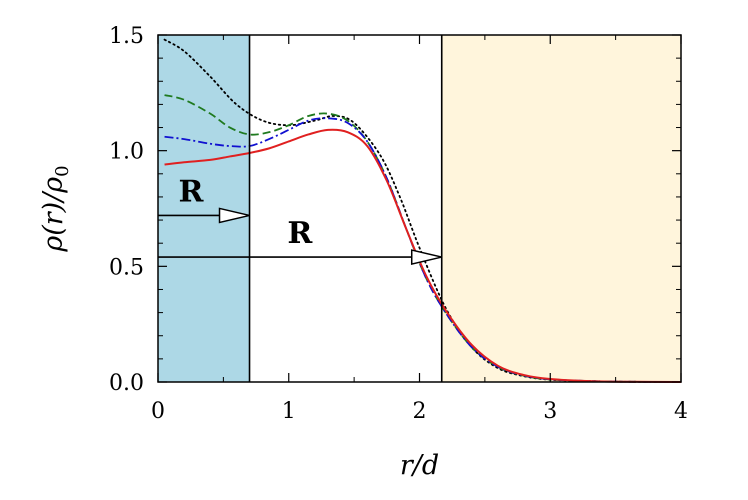 Image resolution: width=748 pixels, height=500 pixels. What do you see at coordinates (289, 411) in the screenshot?
I see `x-tick-label: 1` at bounding box center [289, 411].